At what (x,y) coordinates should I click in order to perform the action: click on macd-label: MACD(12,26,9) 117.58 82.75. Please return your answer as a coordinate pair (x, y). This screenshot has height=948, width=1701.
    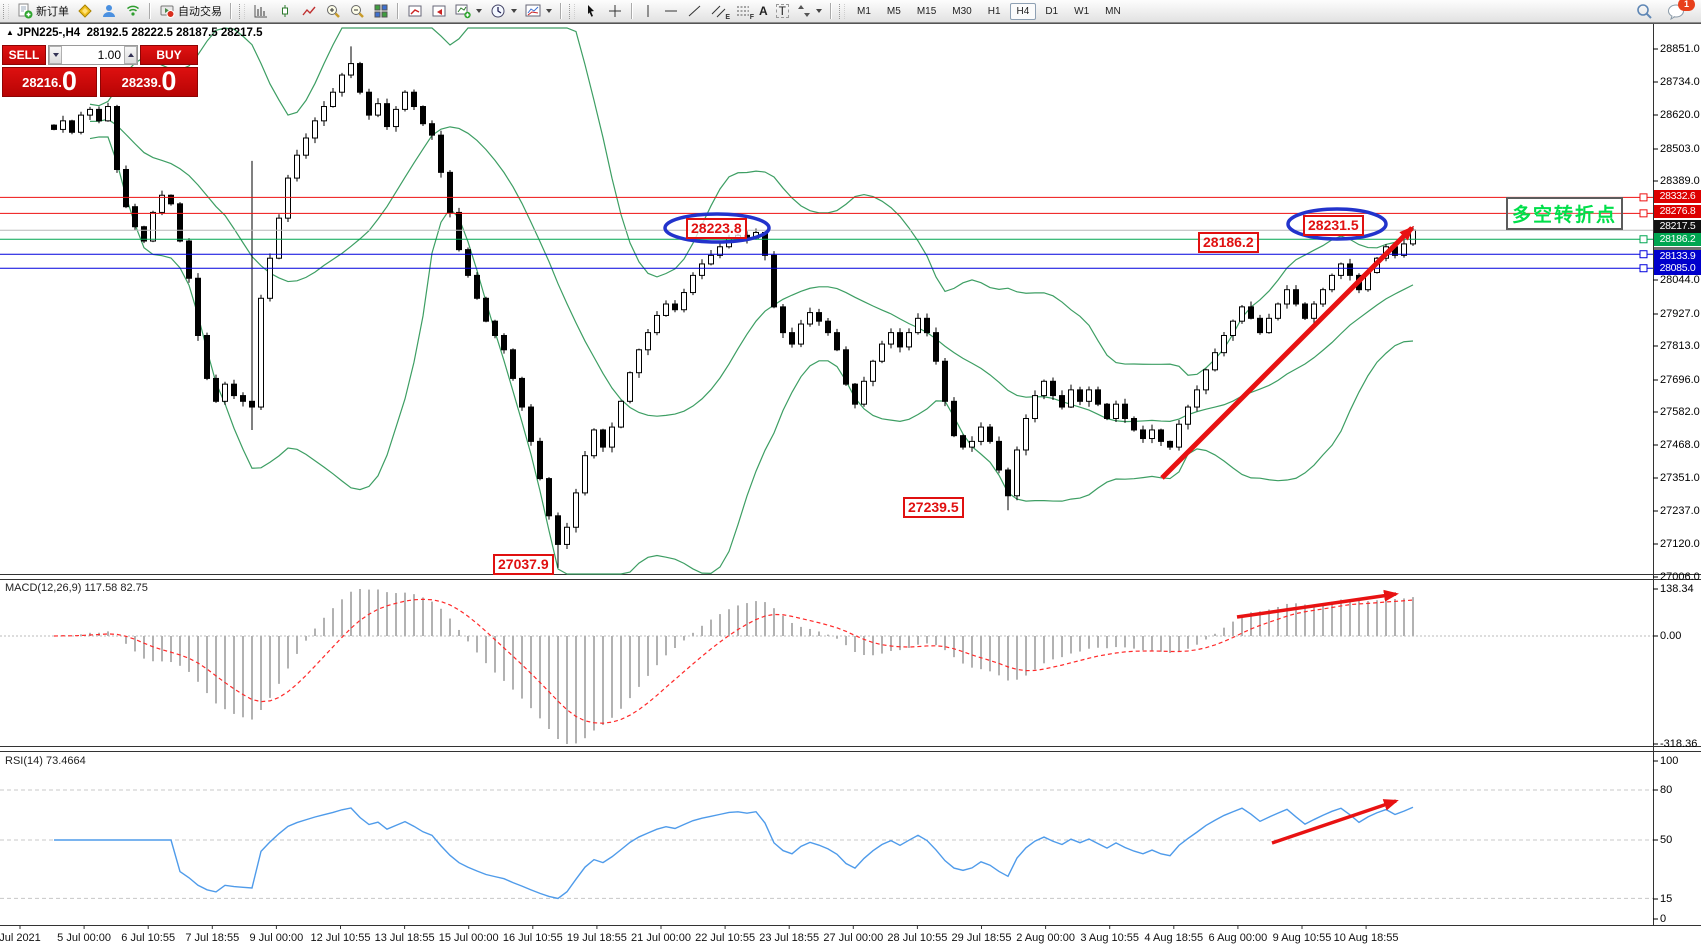
    Looking at the image, I should click on (76, 588).